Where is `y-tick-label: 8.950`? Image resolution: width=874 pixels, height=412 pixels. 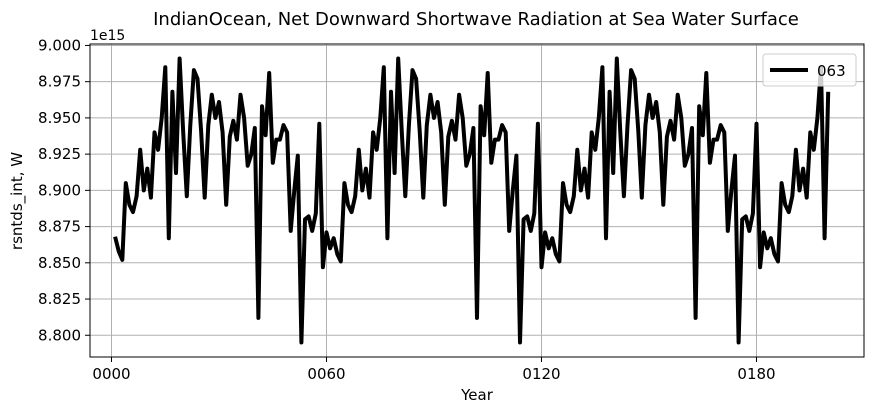 y-tick-label: 8.950 is located at coordinates (59, 118).